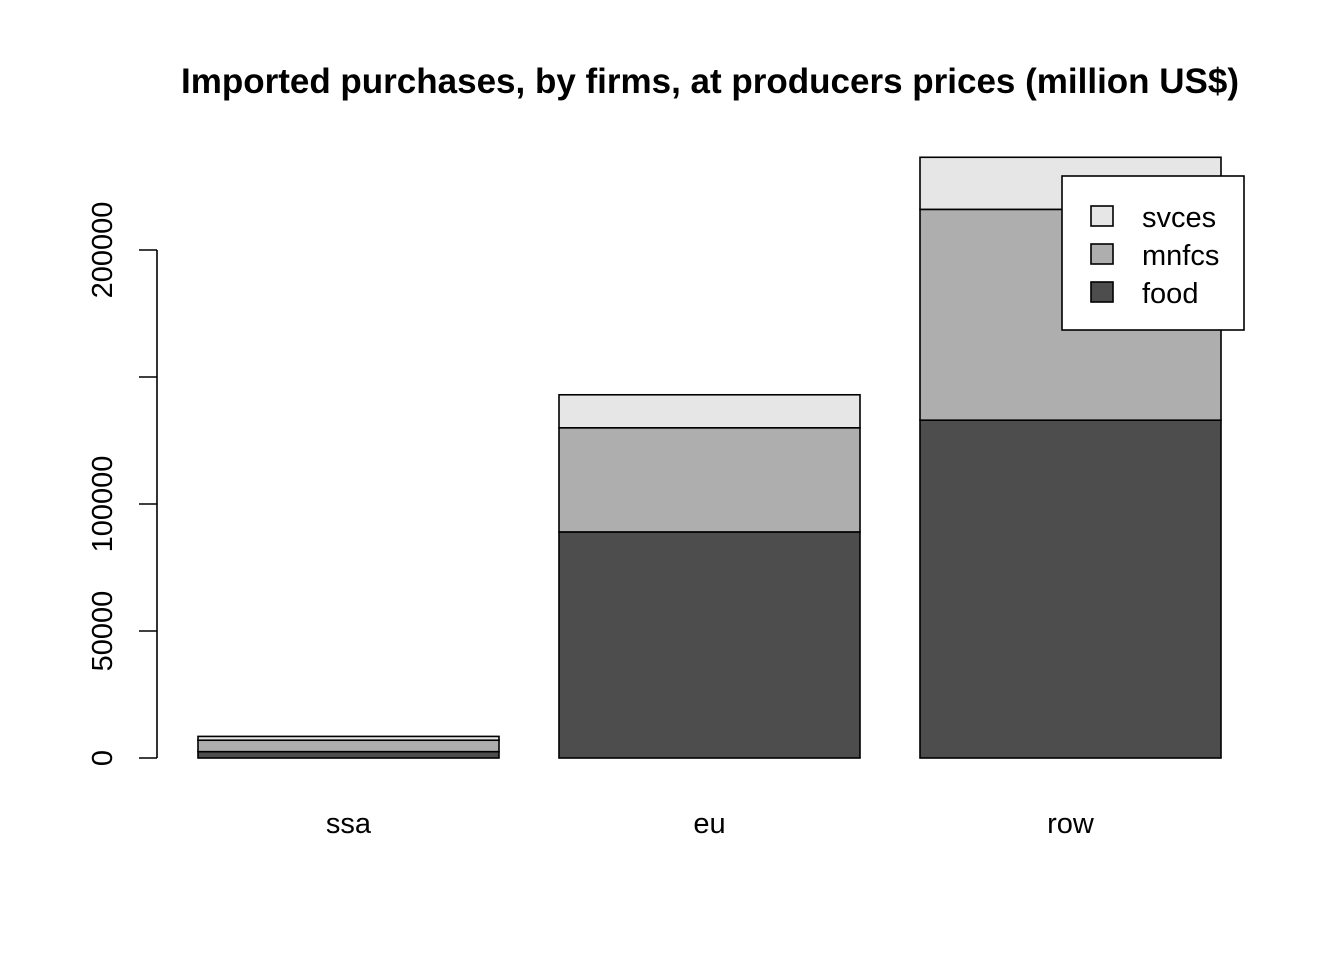  Describe the element at coordinates (122, 484) in the screenshot. I see `y-axis: 0 50000 100000 200000` at that location.